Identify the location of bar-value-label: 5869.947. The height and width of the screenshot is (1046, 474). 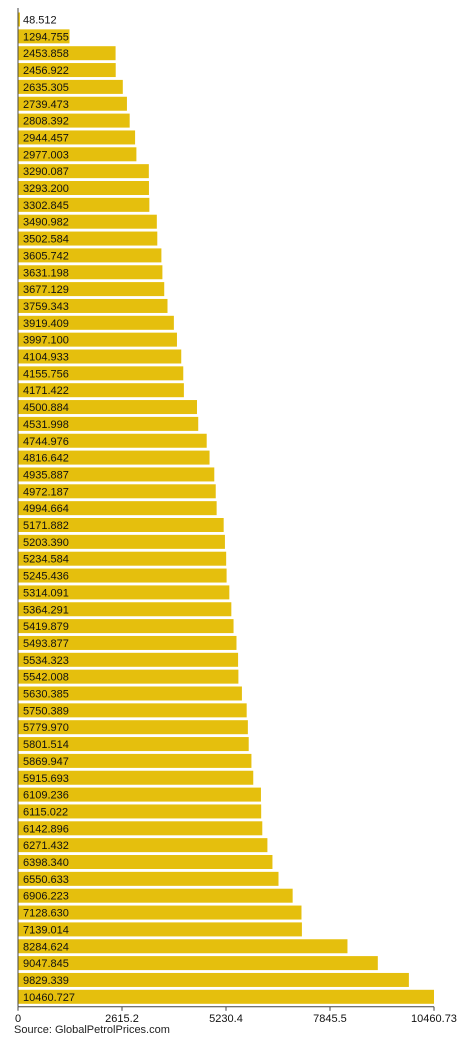
(46, 762).